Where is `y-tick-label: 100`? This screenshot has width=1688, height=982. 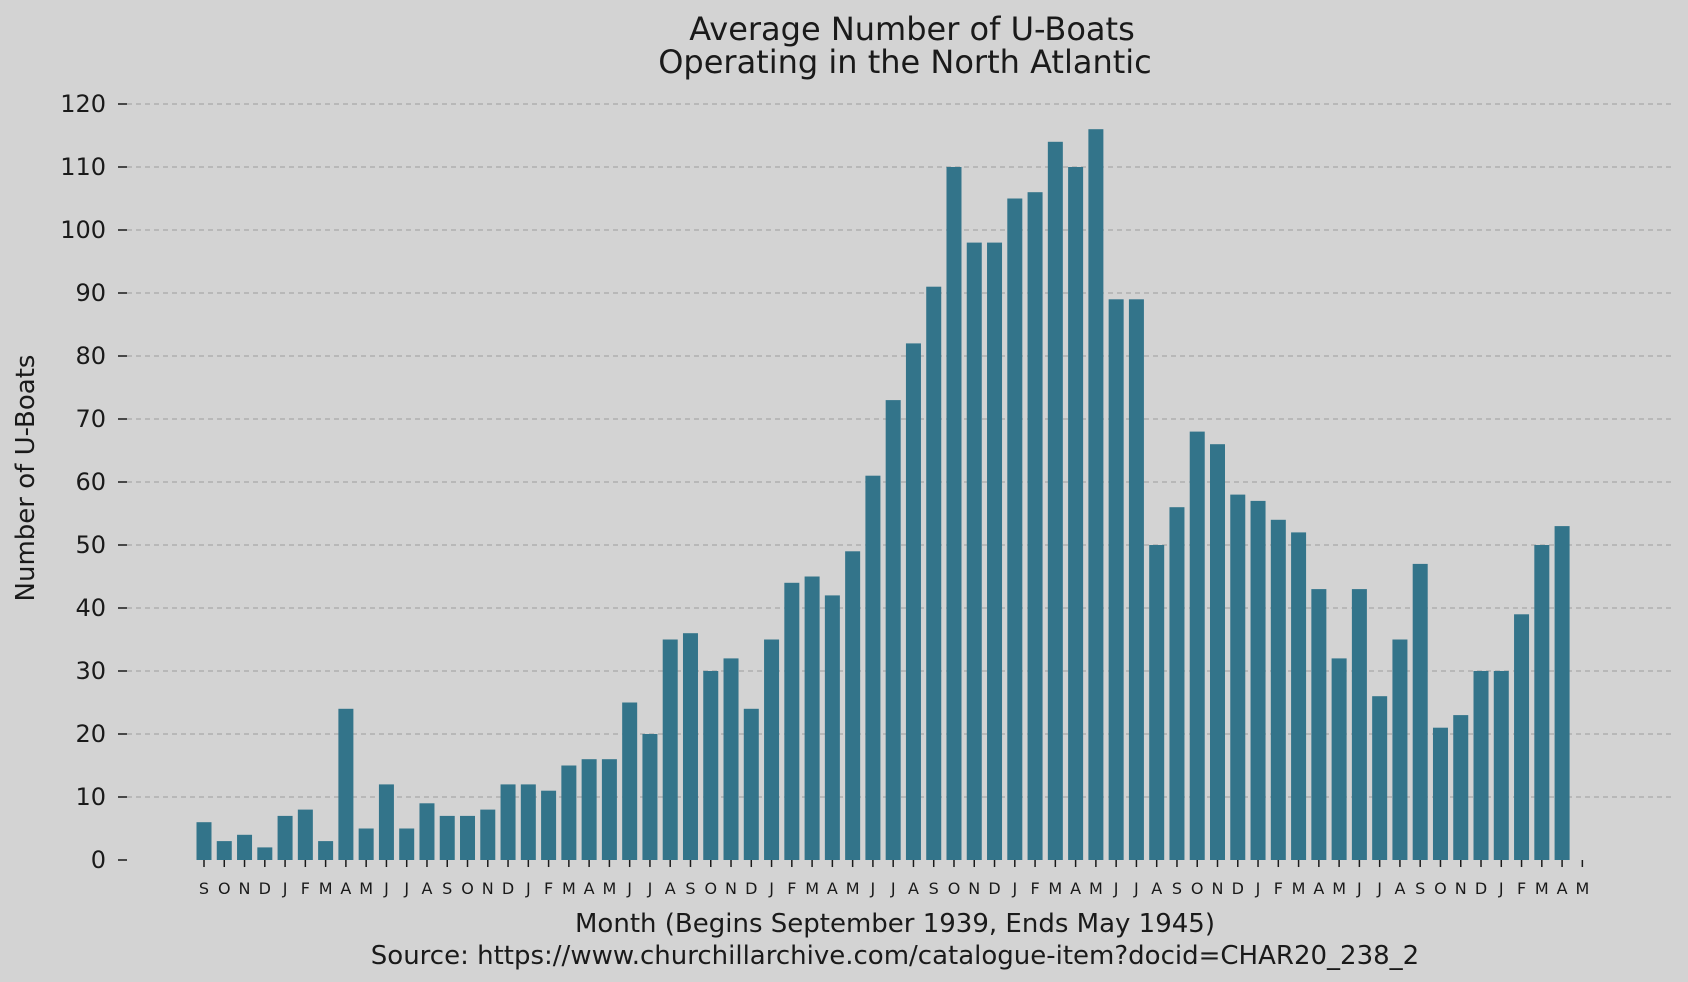
y-tick-label: 100 is located at coordinates (83, 230).